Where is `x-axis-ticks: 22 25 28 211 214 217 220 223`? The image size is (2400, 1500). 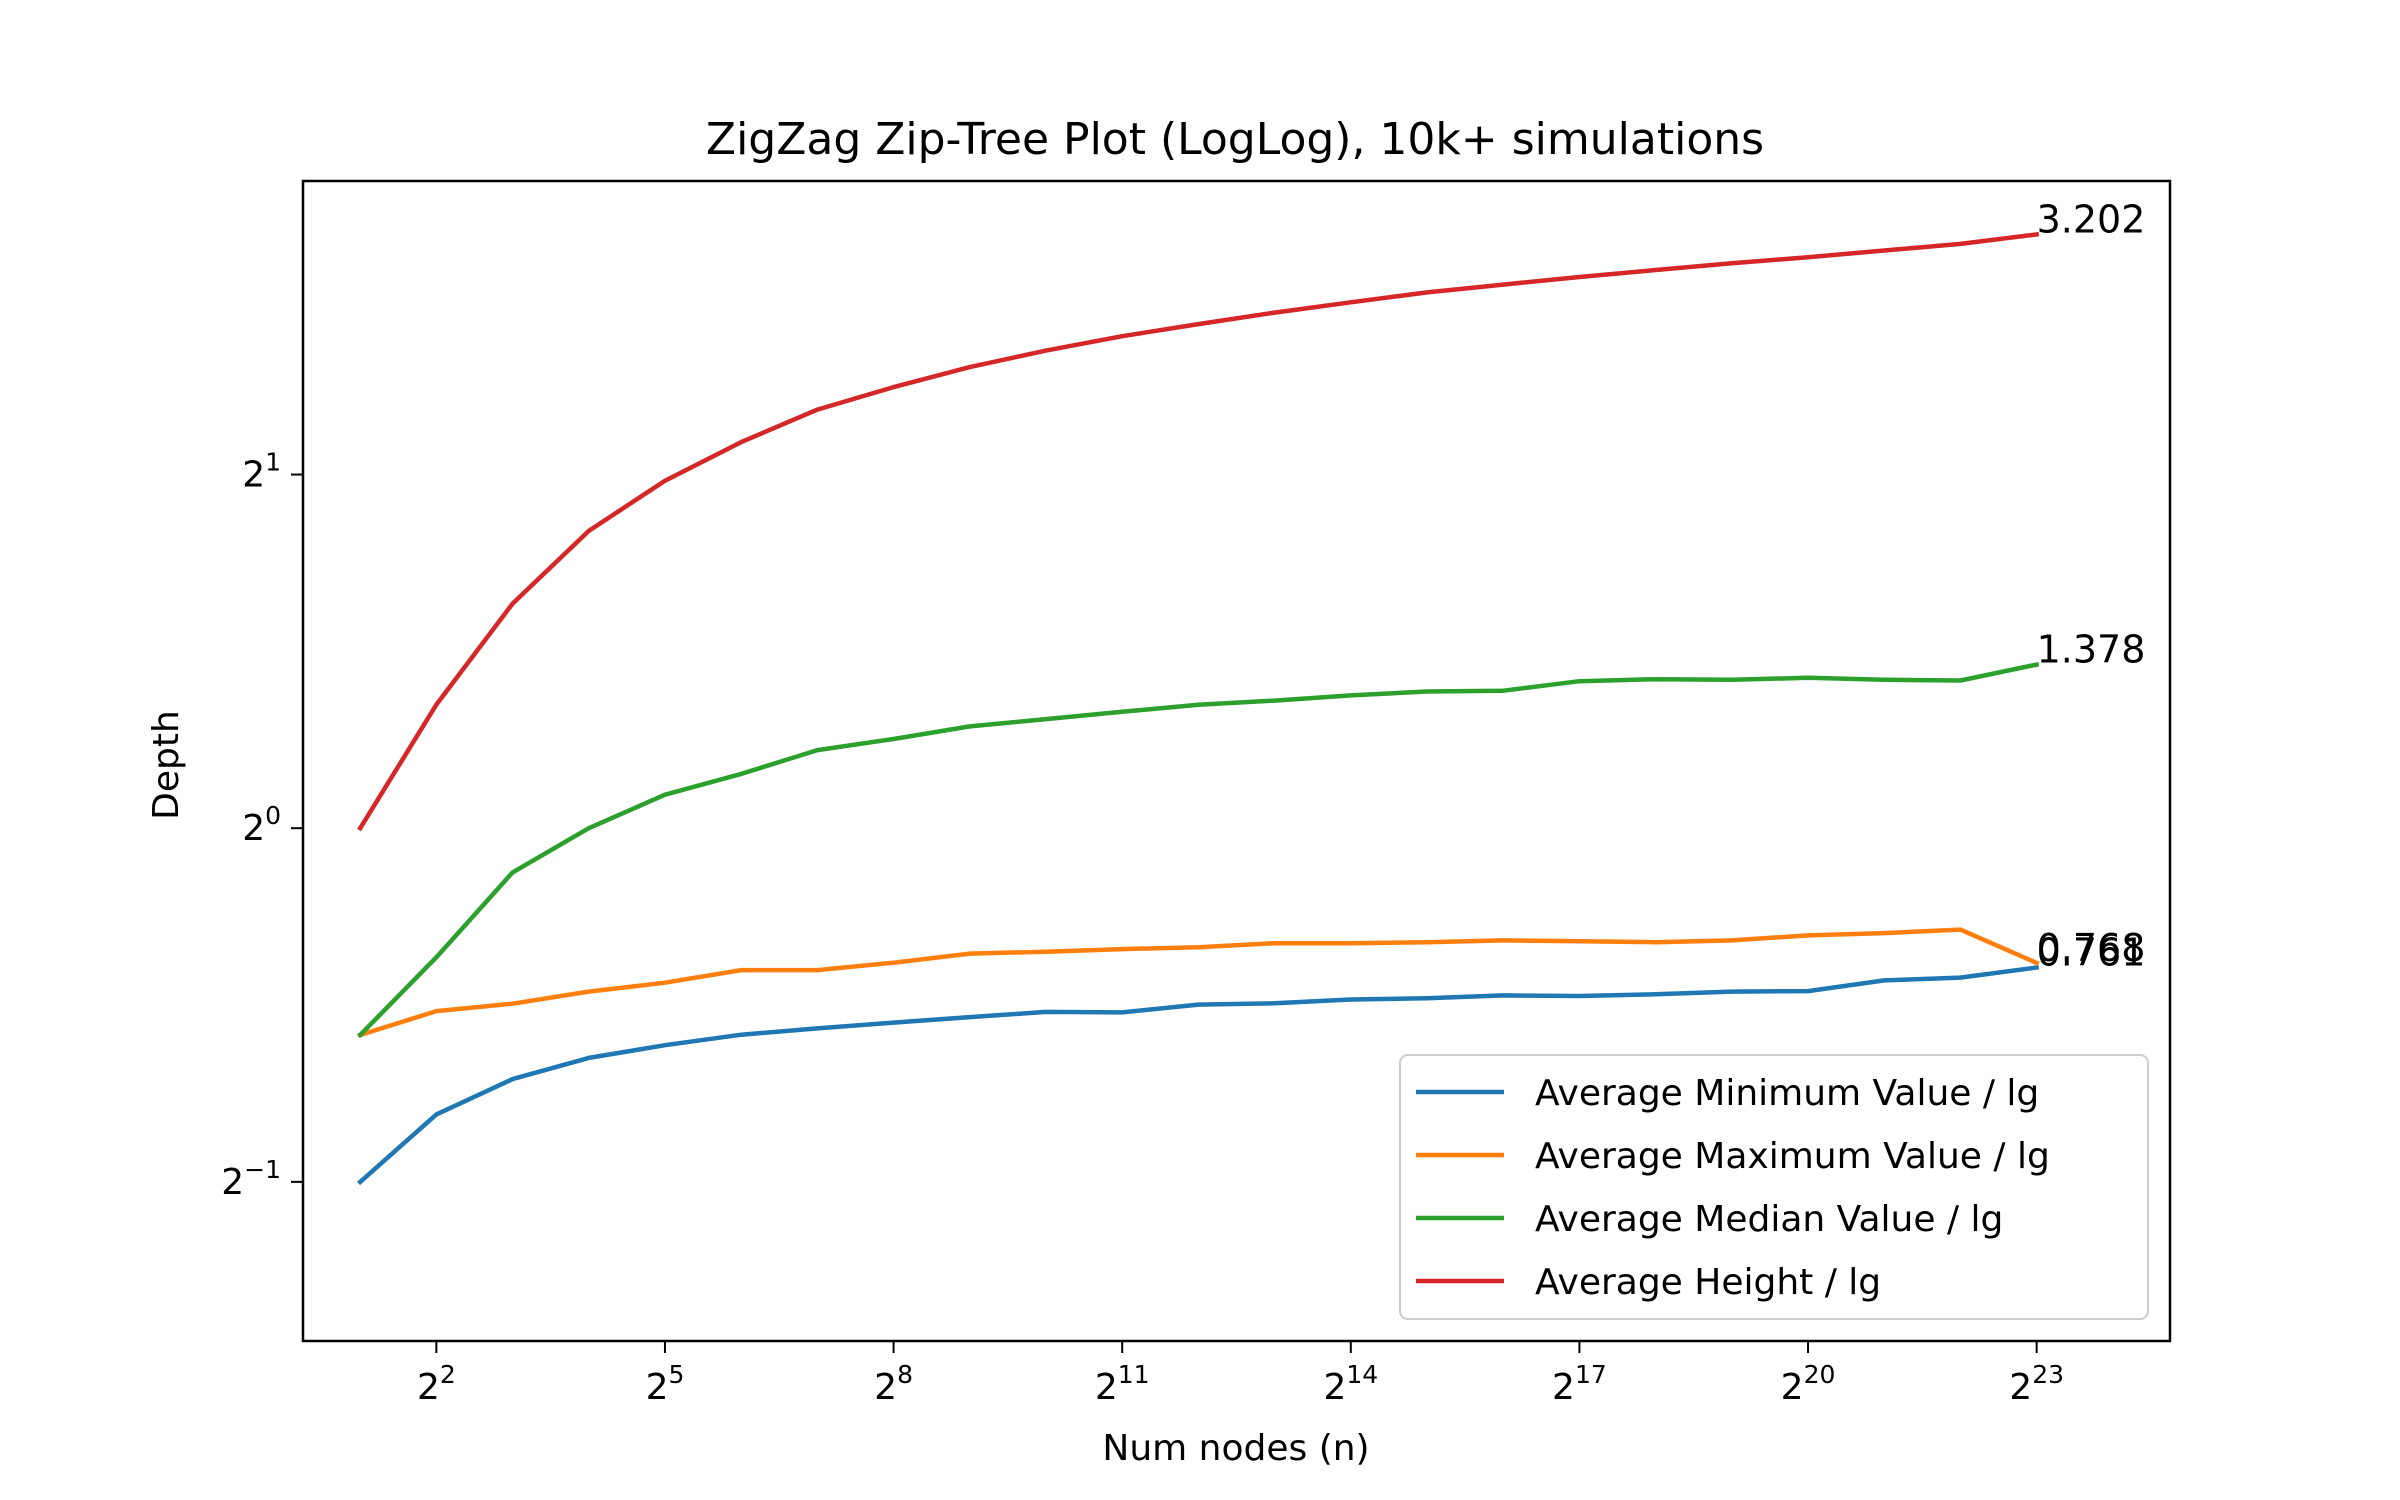
x-axis-ticks: 22 25 28 211 214 217 220 223 is located at coordinates (1240, 1374).